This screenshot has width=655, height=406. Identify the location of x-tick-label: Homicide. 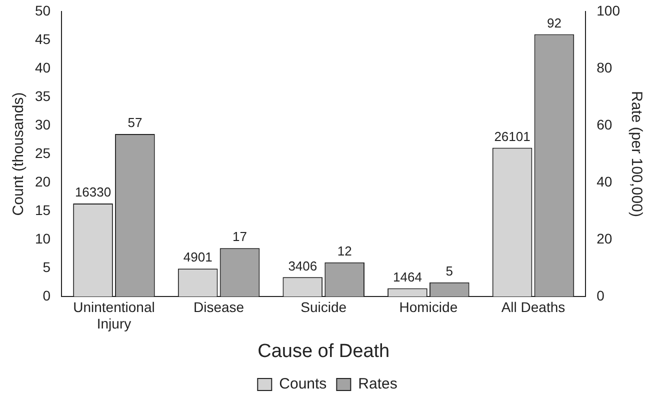
(428, 306).